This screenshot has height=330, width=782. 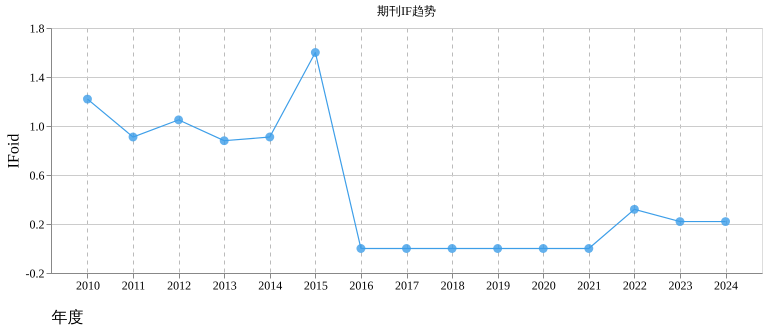 I want to click on y-tick-label: -0.2, so click(x=35, y=273).